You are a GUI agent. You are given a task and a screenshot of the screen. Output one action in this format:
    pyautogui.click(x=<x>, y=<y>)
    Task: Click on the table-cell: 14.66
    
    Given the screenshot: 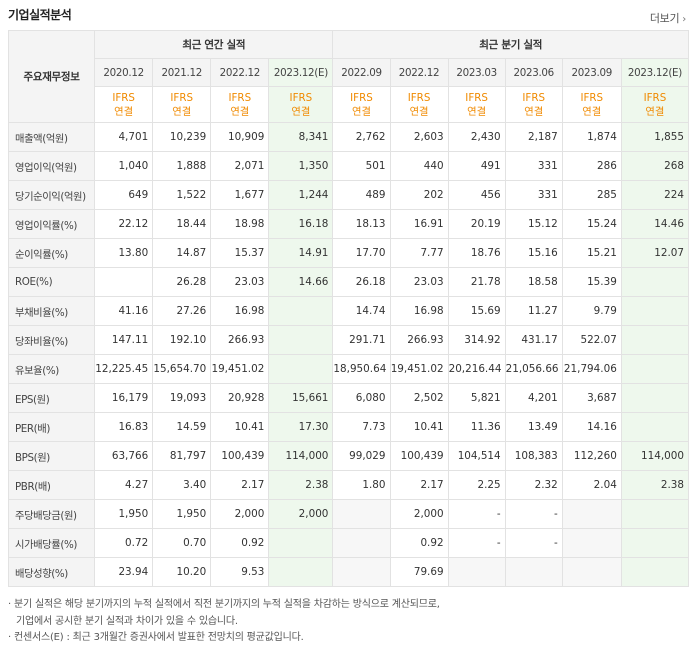 What is the action you would take?
    pyautogui.click(x=301, y=282)
    